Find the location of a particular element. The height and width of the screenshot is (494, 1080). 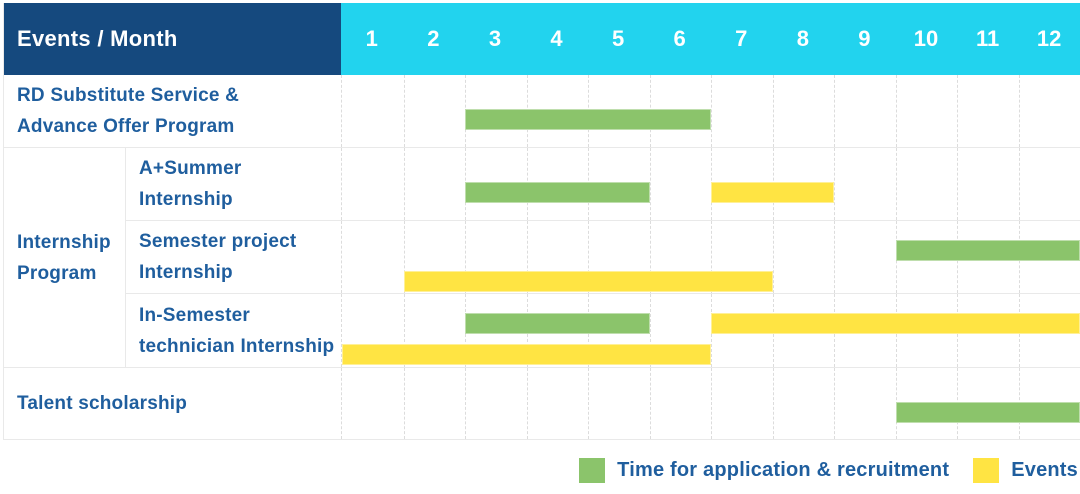

row-a-summer-internship: A+Summer Internship is located at coordinates (603, 184).